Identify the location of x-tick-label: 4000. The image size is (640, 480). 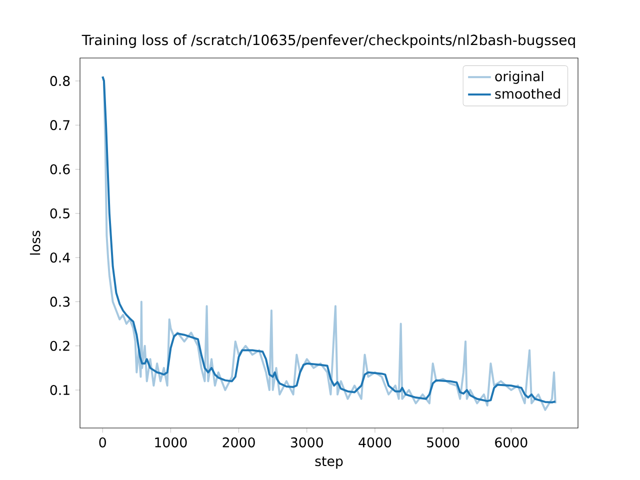
(375, 442).